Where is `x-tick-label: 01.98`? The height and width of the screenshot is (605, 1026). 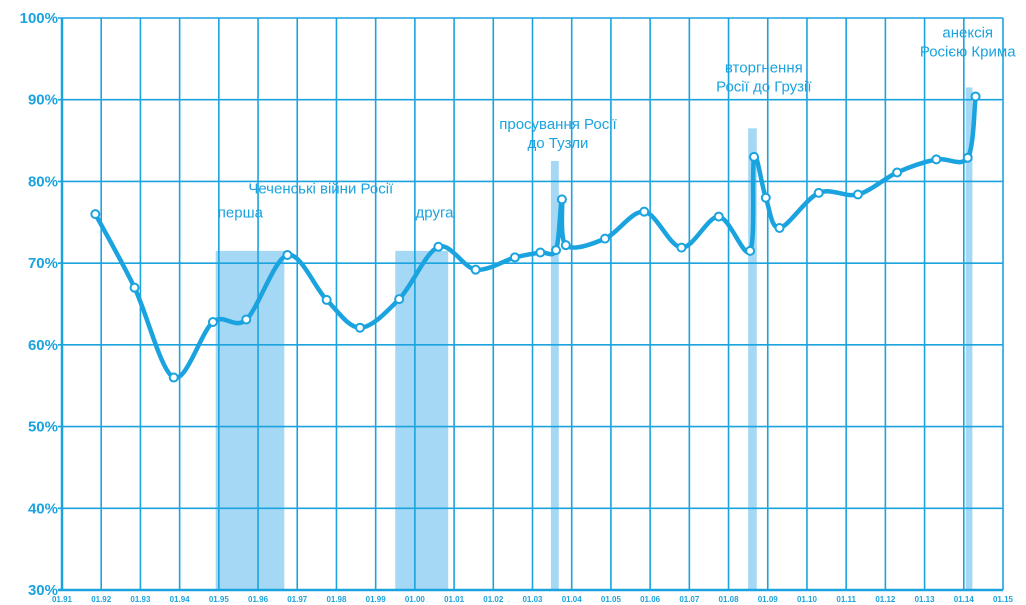 x-tick-label: 01.98 is located at coordinates (336, 599).